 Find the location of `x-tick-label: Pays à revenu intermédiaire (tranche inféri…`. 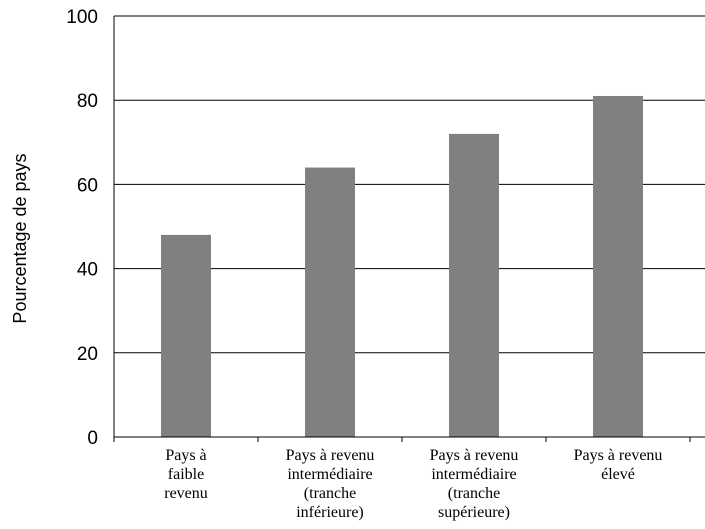

x-tick-label: Pays à revenu intermédiaire (tranche inféri… is located at coordinates (330, 484).